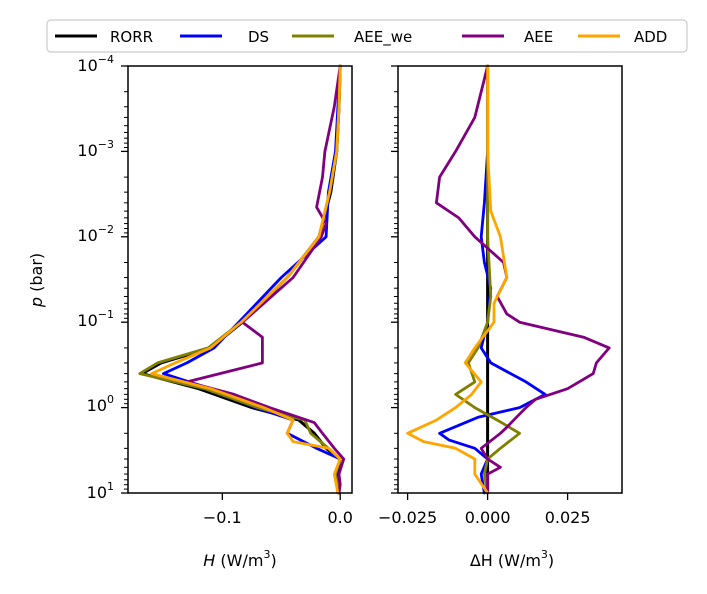 This screenshot has width=707, height=594. Describe the element at coordinates (95, 64) in the screenshot. I see `y-tick-label: 10⁻⁴` at that location.